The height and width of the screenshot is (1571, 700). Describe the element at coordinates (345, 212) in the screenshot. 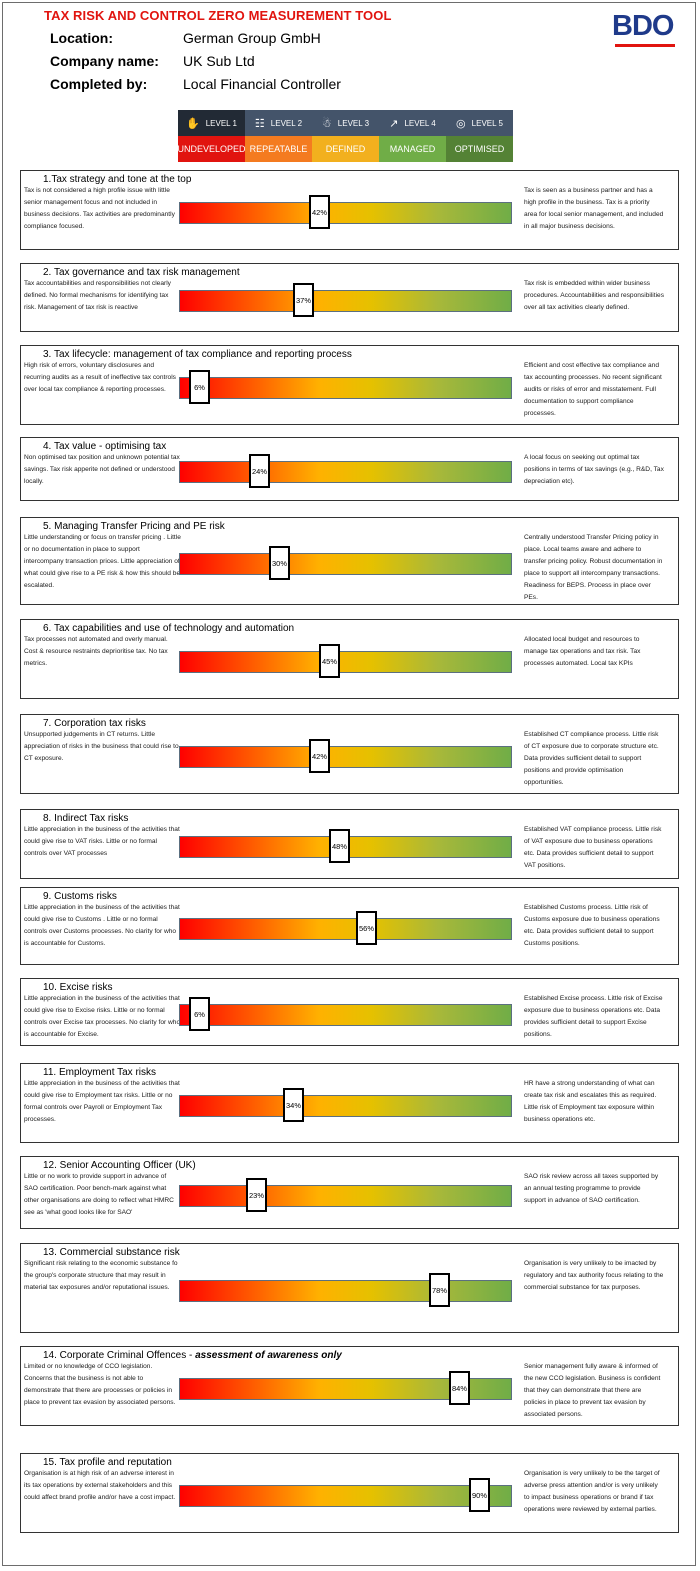

I see `maturity-gradient-bar: 42%` at that location.